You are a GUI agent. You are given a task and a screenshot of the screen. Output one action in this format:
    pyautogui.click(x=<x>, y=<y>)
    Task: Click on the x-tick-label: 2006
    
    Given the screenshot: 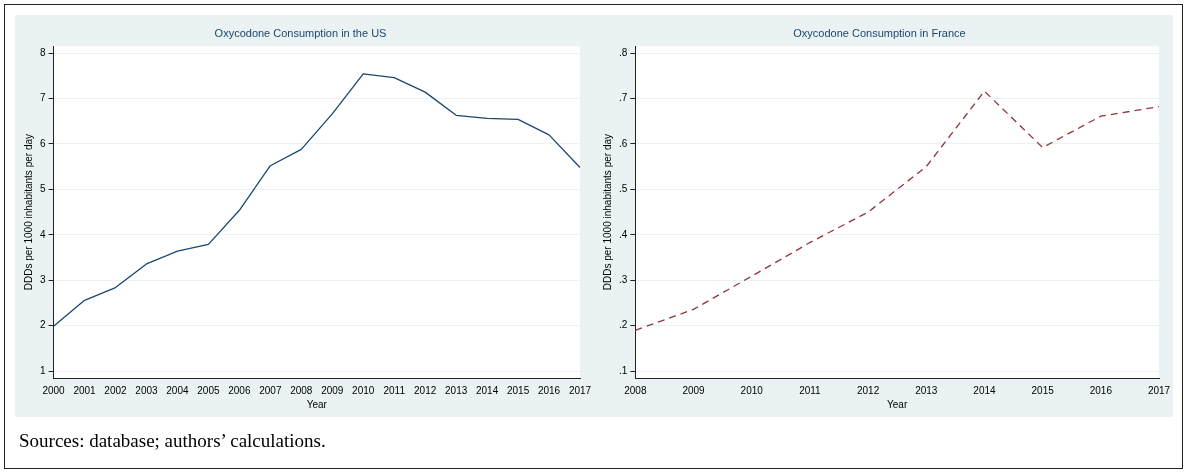 What is the action you would take?
    pyautogui.click(x=239, y=390)
    